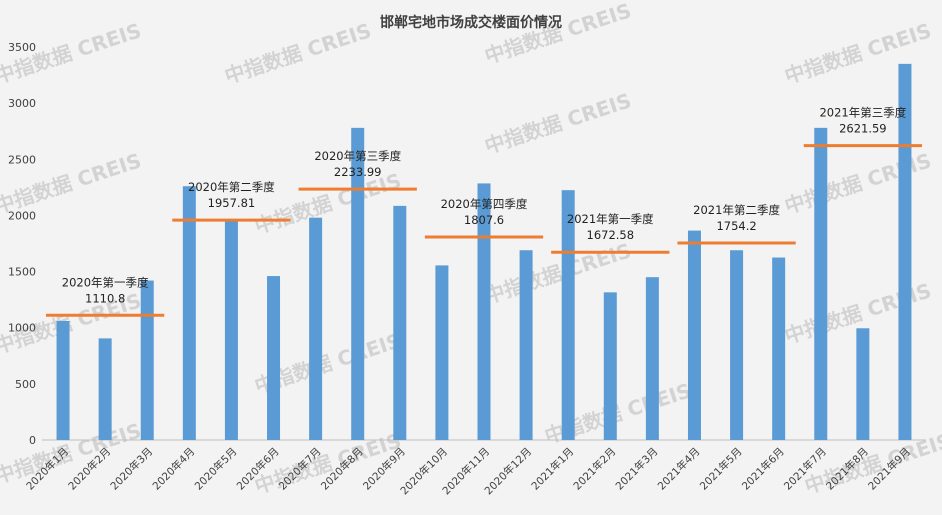  I want to click on quarter-label-2: 2020年第三季度, so click(357, 156).